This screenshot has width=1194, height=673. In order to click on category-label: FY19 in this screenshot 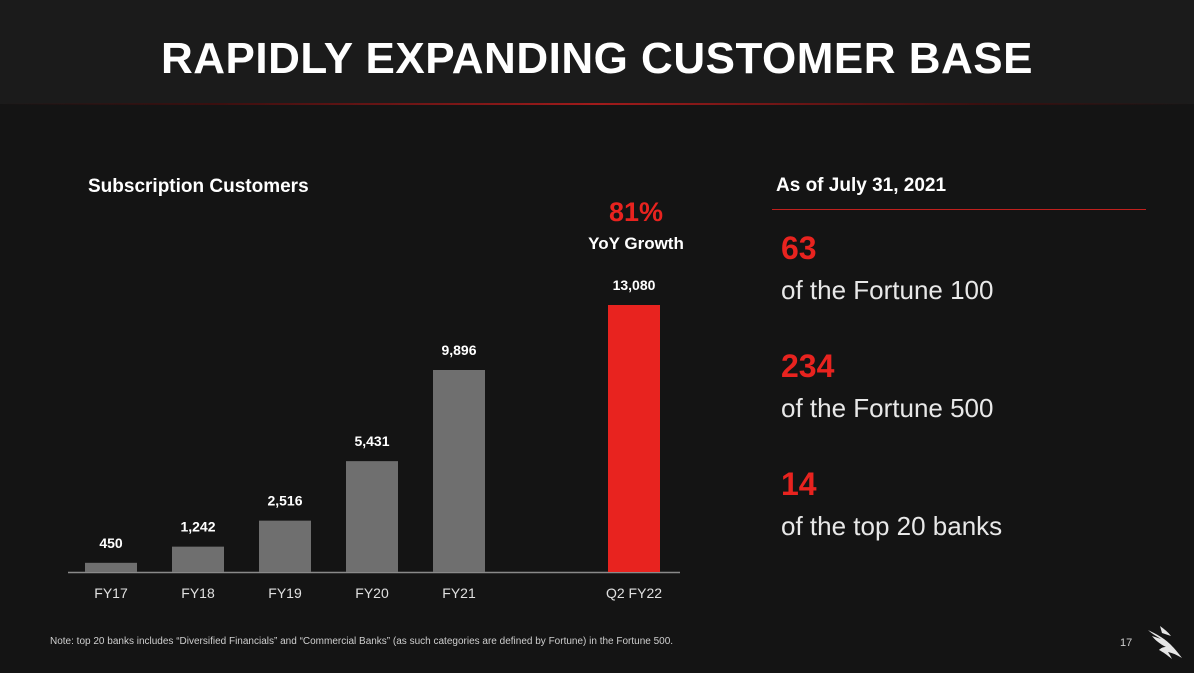, I will do `click(285, 593)`.